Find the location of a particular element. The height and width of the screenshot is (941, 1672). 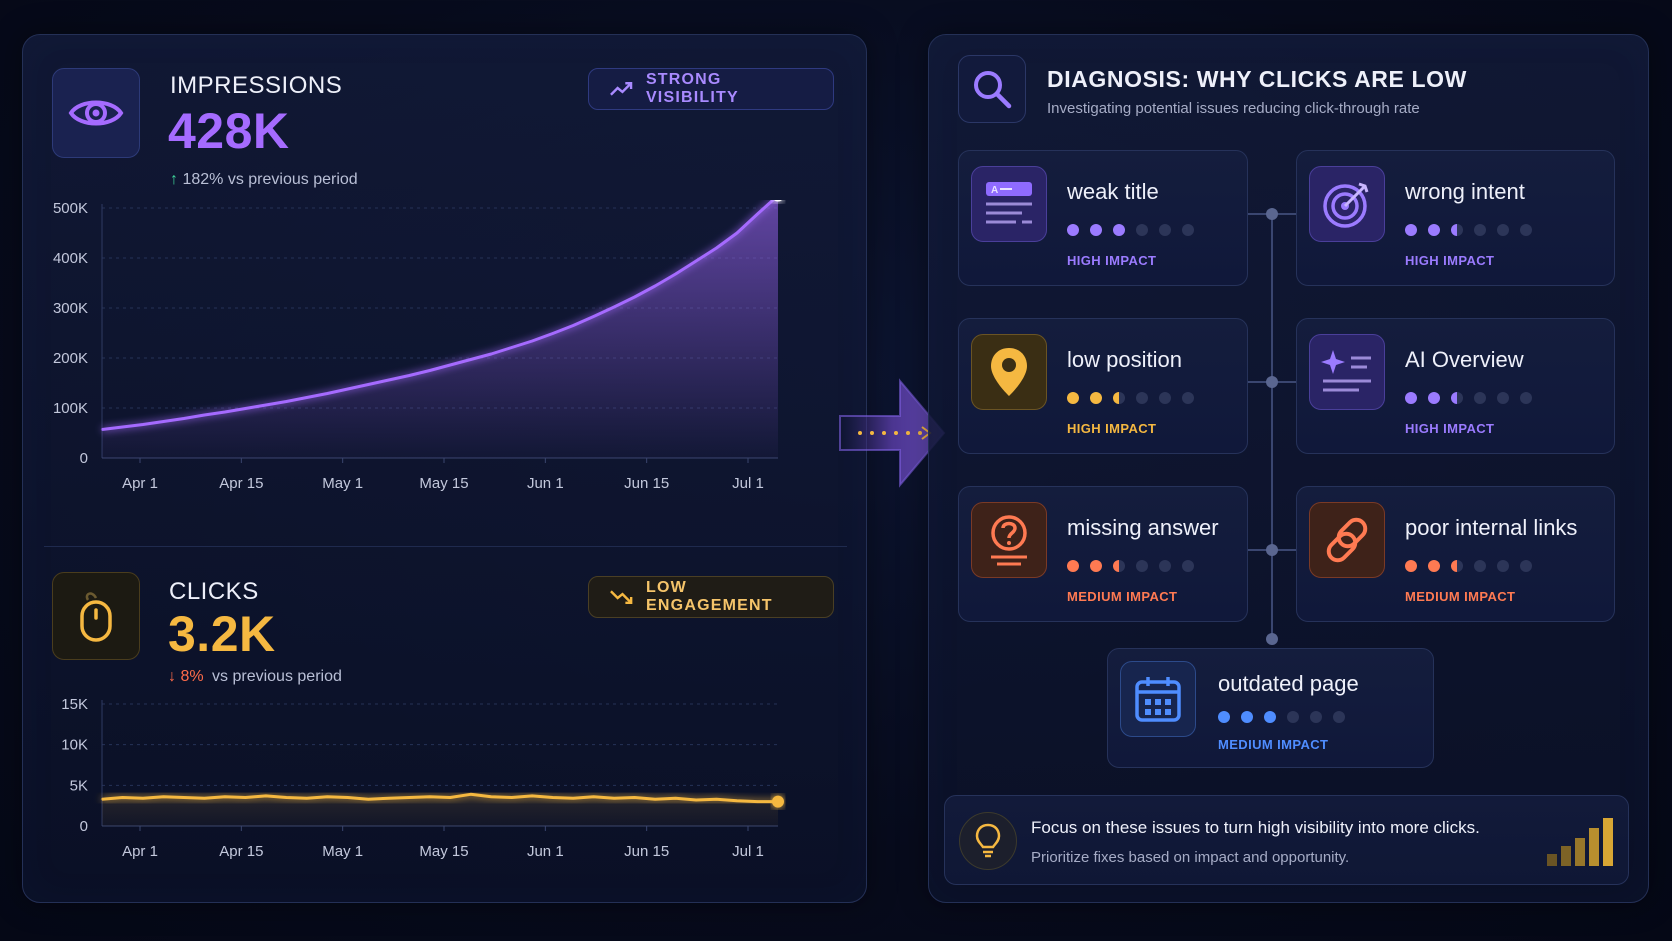

delta-down-arrow-icon: ↓ is located at coordinates (172, 676).